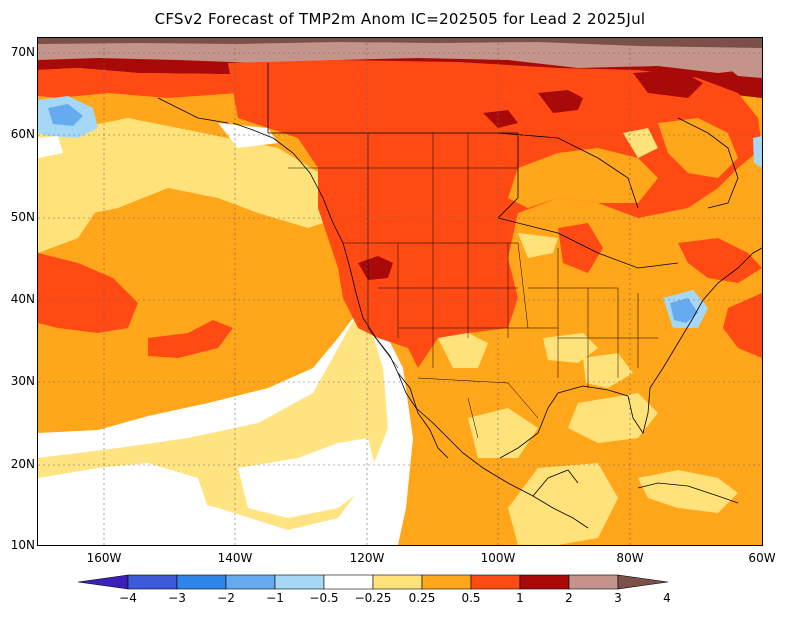 This screenshot has width=800, height=618. I want to click on red-patch-great-lakes, so click(580, 248).